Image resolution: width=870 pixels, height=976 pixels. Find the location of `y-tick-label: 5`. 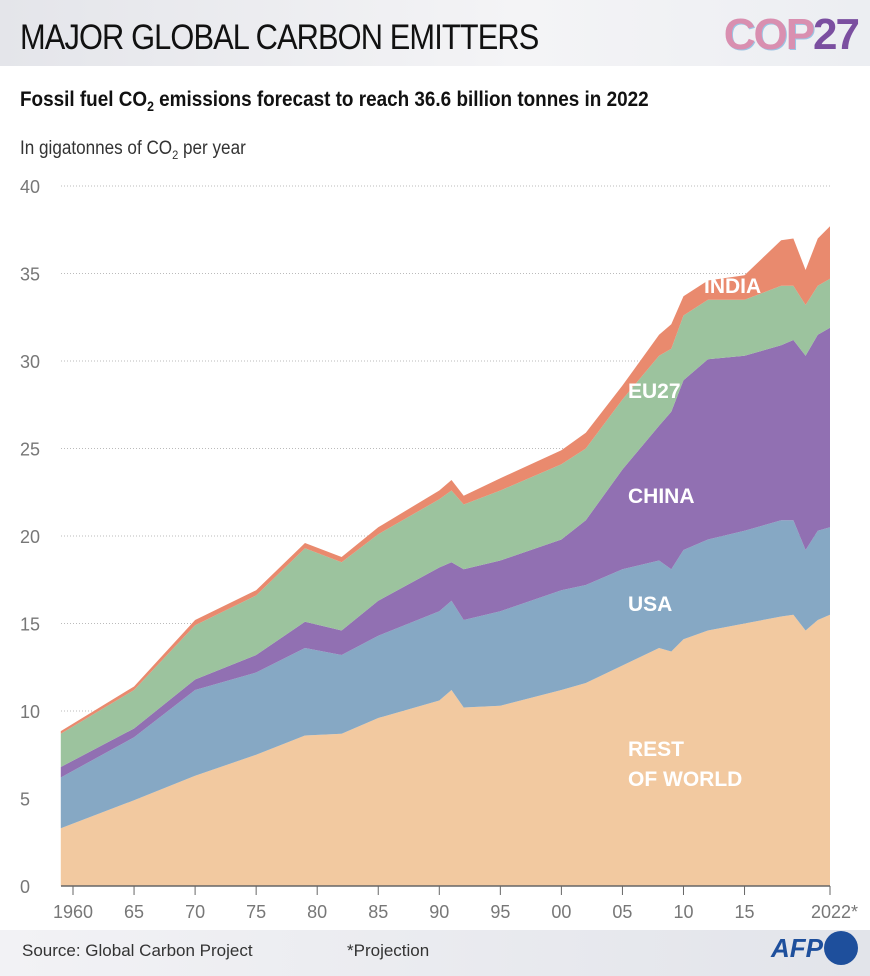

y-tick-label: 5 is located at coordinates (25, 800).